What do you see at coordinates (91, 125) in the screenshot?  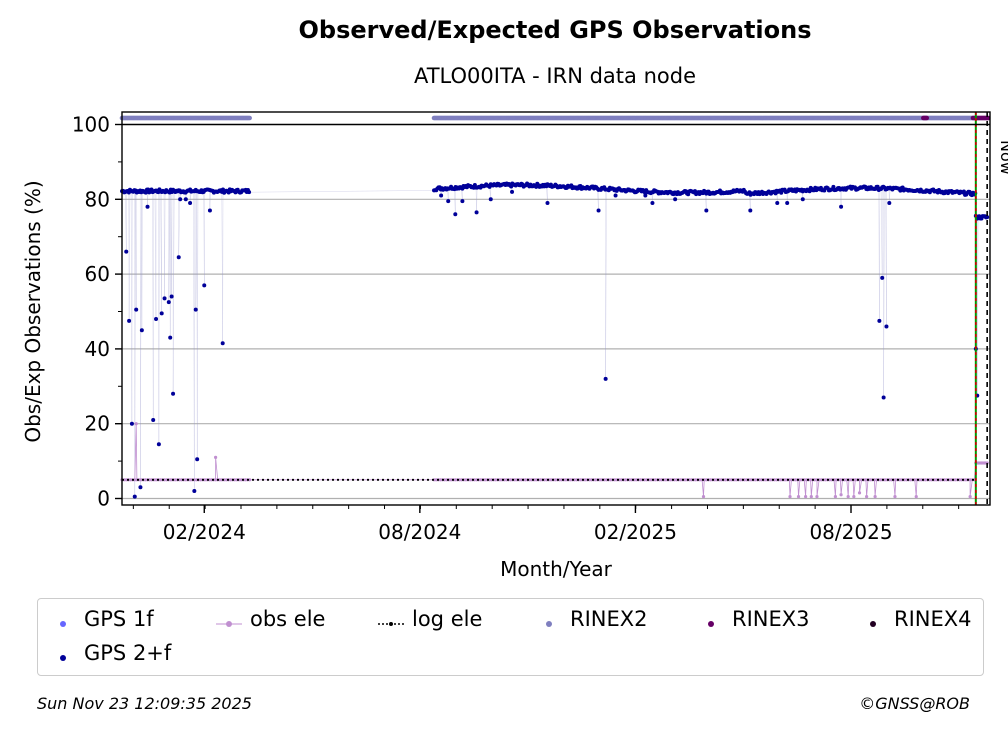 I see `y-tick-label: 100` at bounding box center [91, 125].